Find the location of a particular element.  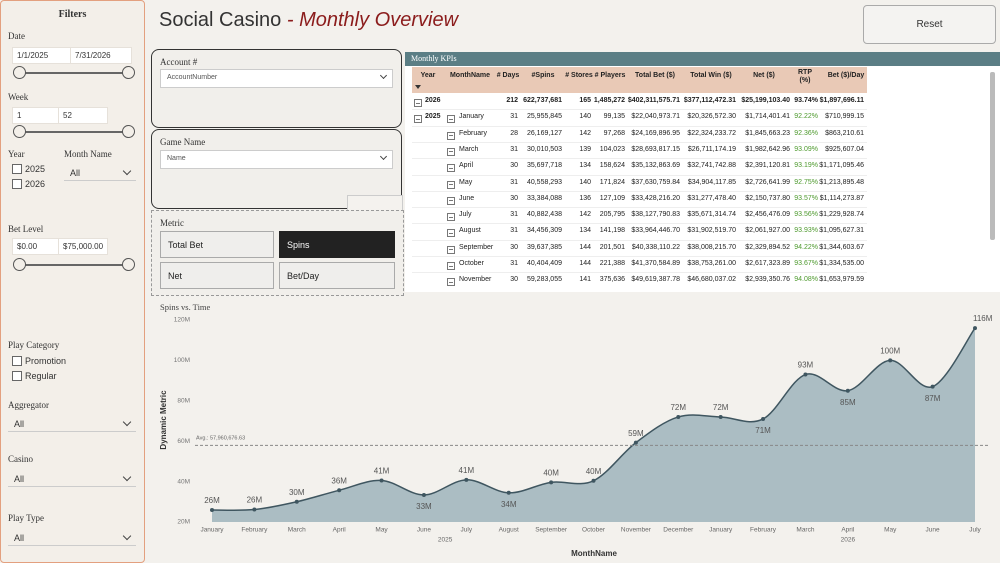

table-cell: 34,456,309 is located at coordinates (544, 231).